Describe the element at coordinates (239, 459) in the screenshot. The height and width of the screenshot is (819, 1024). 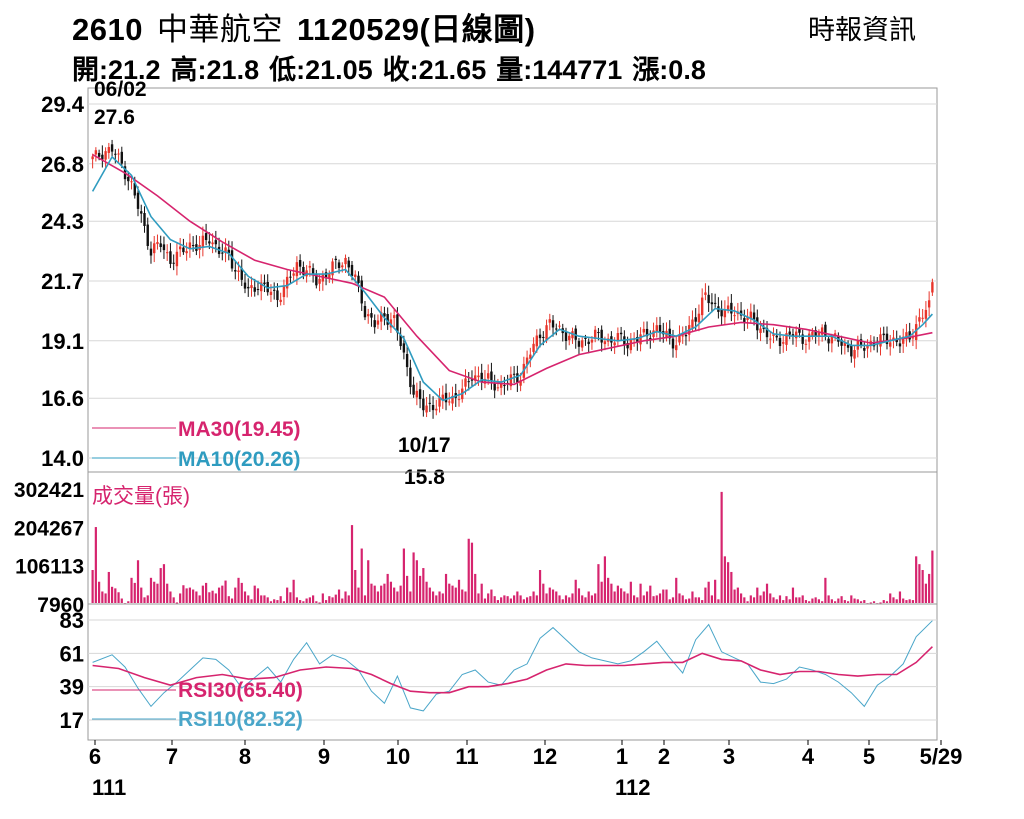
I see `ma-legend-label: MA10(20.26)` at that location.